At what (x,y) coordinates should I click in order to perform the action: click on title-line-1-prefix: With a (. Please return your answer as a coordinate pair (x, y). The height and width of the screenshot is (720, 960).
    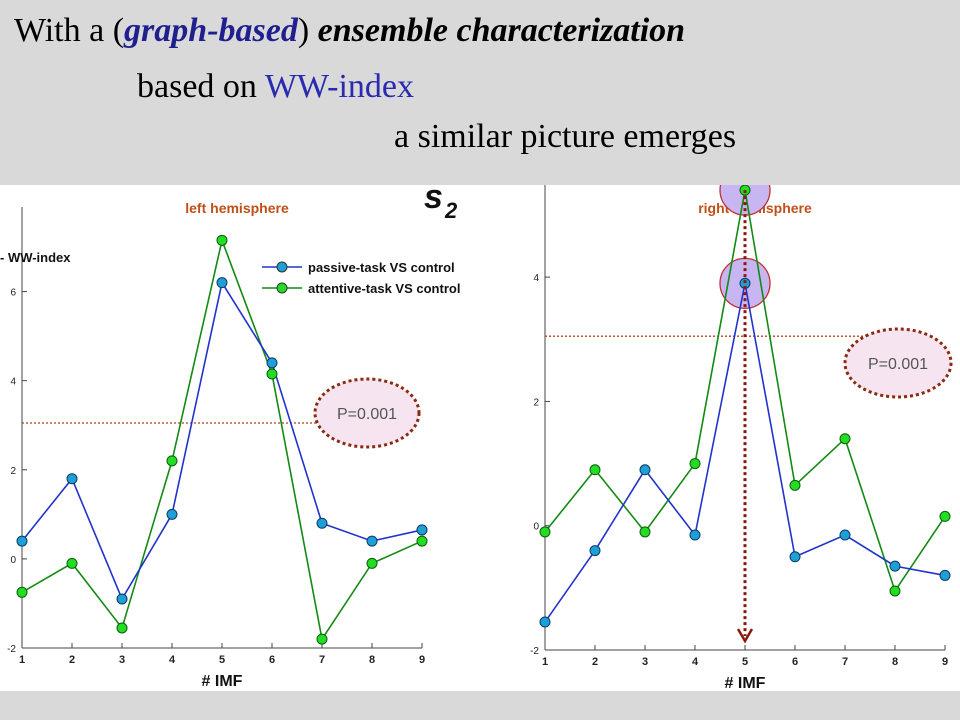
    Looking at the image, I should click on (69, 30).